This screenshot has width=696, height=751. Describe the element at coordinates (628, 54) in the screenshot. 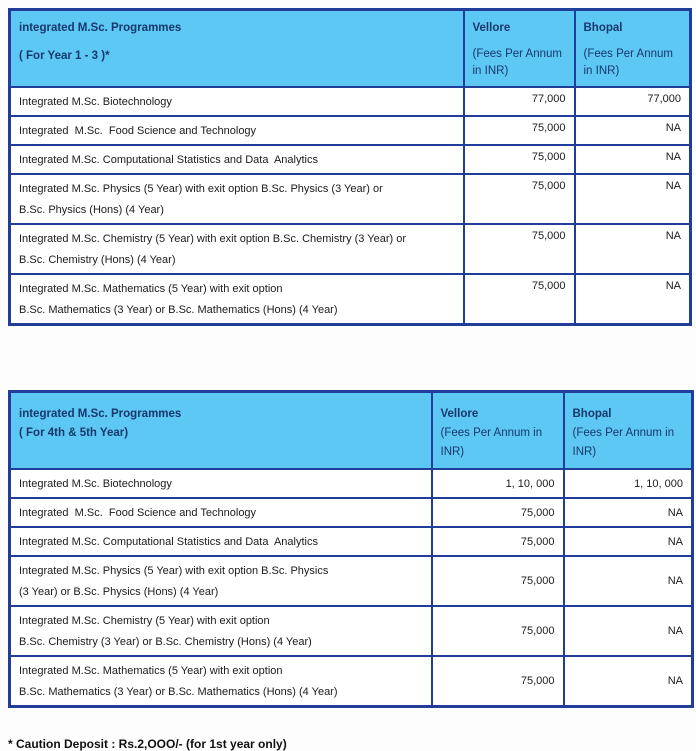

I see `table1-bhopal-sub1: (Fees Per Annum` at that location.